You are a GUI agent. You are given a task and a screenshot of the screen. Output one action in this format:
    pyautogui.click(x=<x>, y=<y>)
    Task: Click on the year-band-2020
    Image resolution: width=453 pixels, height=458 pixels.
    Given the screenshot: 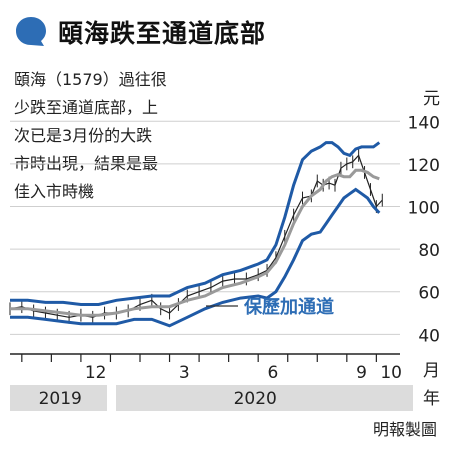 What is the action you would take?
    pyautogui.click(x=264, y=398)
    